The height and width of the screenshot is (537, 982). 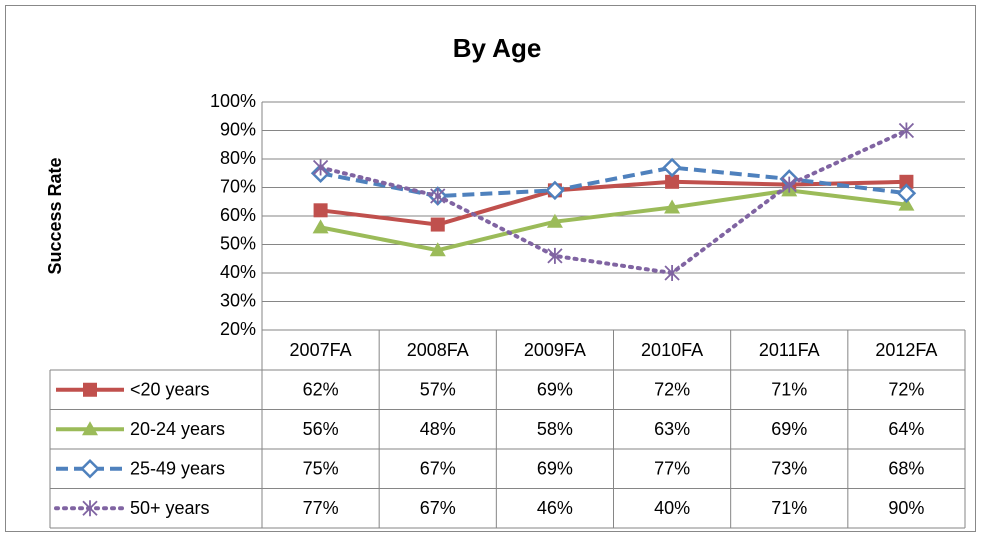 I want to click on y-tick-label: 50%, so click(x=238, y=243).